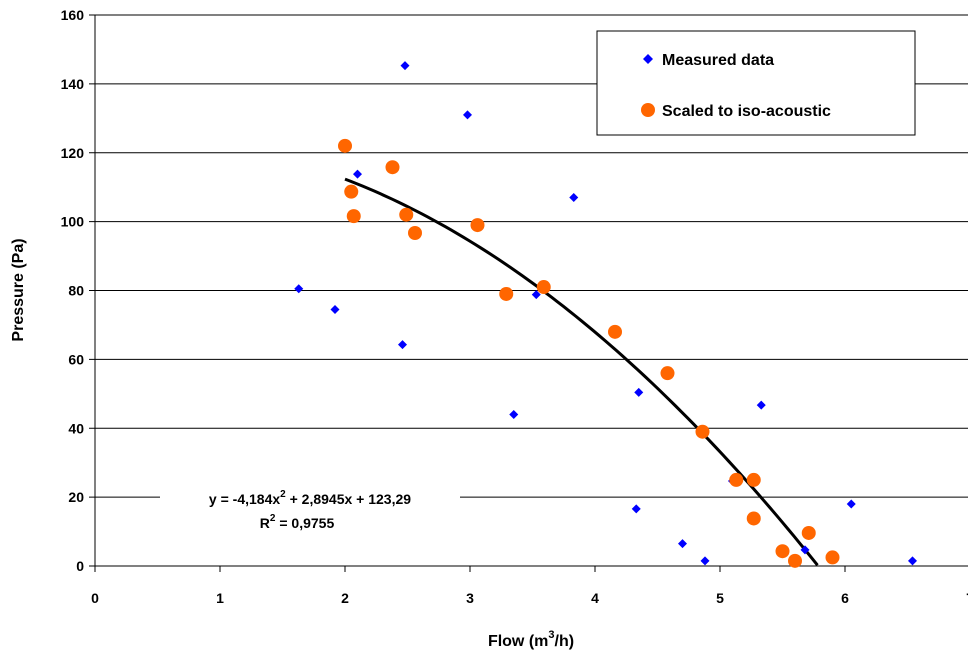 The height and width of the screenshot is (653, 968). What do you see at coordinates (718, 60) in the screenshot?
I see `legend-label-measured: Measured data` at bounding box center [718, 60].